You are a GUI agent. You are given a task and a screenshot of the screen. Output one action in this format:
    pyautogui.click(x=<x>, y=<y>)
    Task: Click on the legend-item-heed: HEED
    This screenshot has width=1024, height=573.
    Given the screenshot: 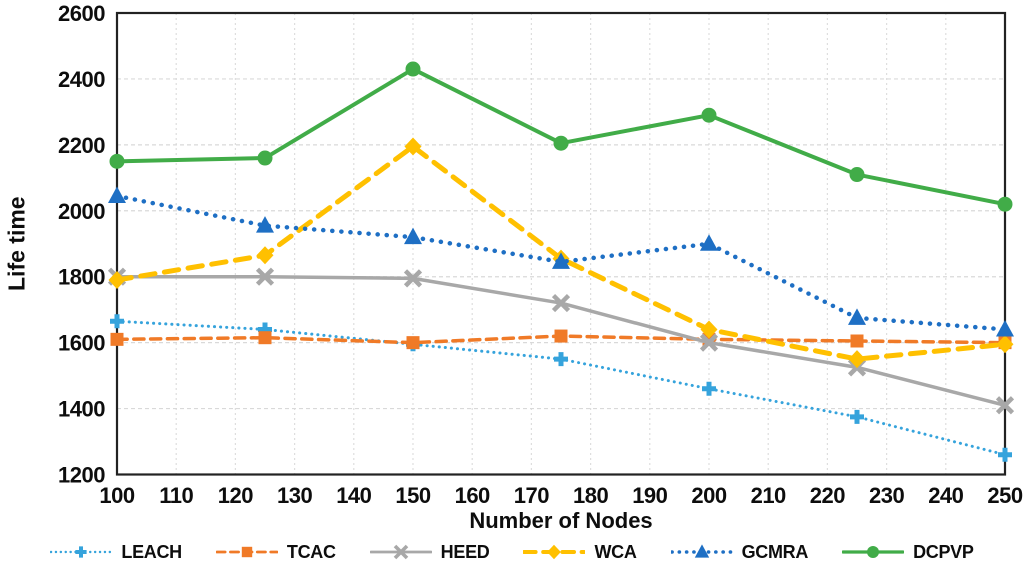 What is the action you would take?
    pyautogui.click(x=429, y=552)
    